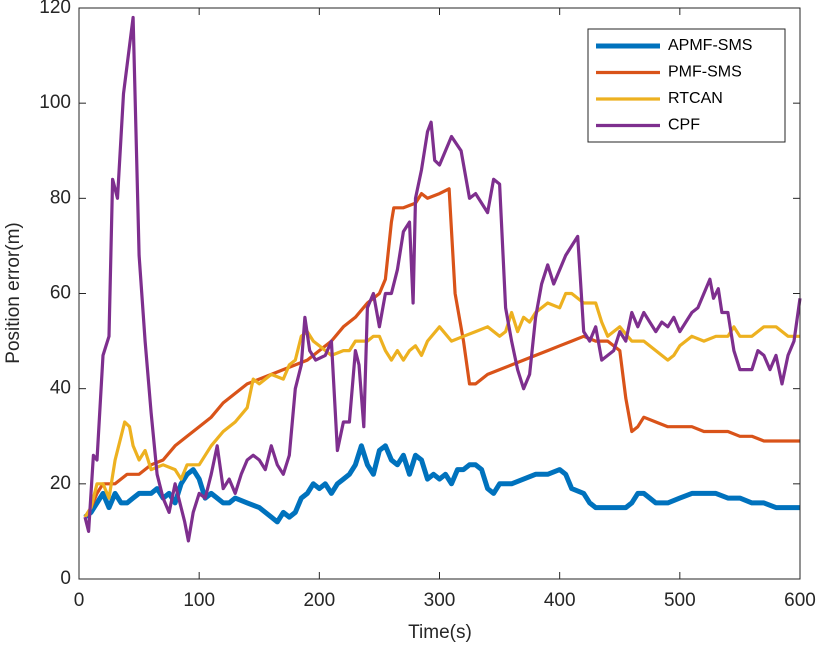 Image resolution: width=820 pixels, height=648 pixels. What do you see at coordinates (65, 578) in the screenshot?
I see `y-tick-label: 0` at bounding box center [65, 578].